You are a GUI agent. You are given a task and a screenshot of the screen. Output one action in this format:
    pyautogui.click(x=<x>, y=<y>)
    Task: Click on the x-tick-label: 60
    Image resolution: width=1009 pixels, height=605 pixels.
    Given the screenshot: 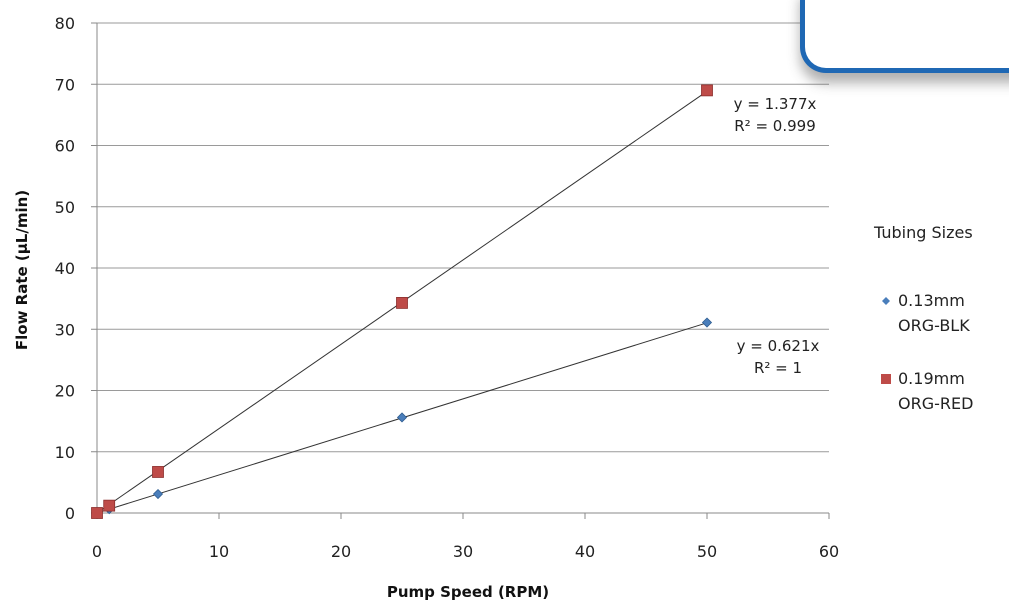 What is the action you would take?
    pyautogui.click(x=829, y=551)
    